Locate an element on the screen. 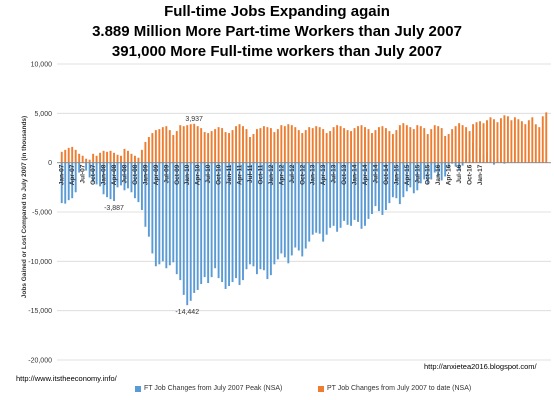  x-tick-label: Apr-11 is located at coordinates (240, 174).